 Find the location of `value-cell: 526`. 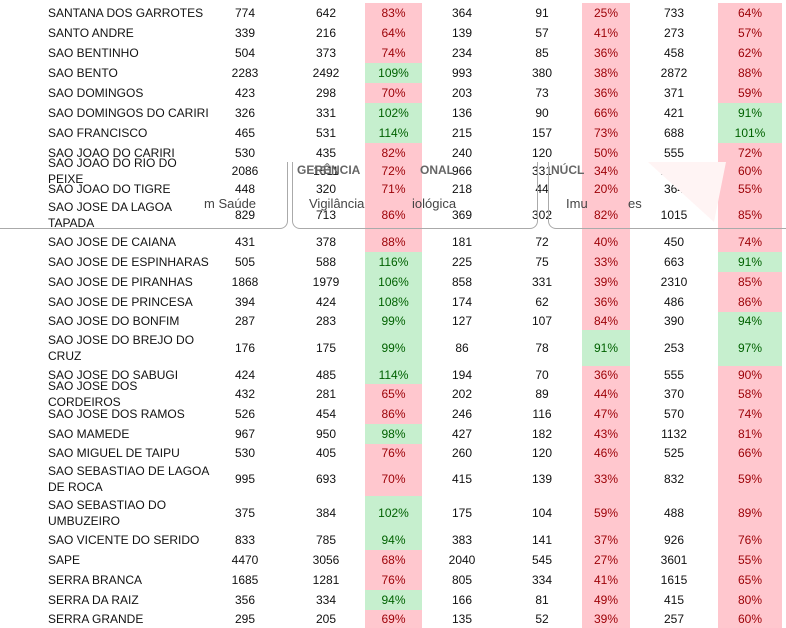

value-cell: 526 is located at coordinates (245, 414).